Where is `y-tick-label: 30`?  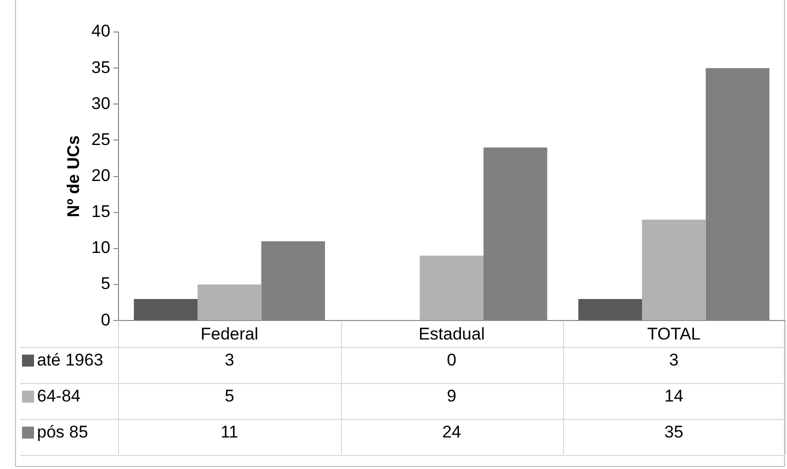 y-tick-label: 30 is located at coordinates (100, 103).